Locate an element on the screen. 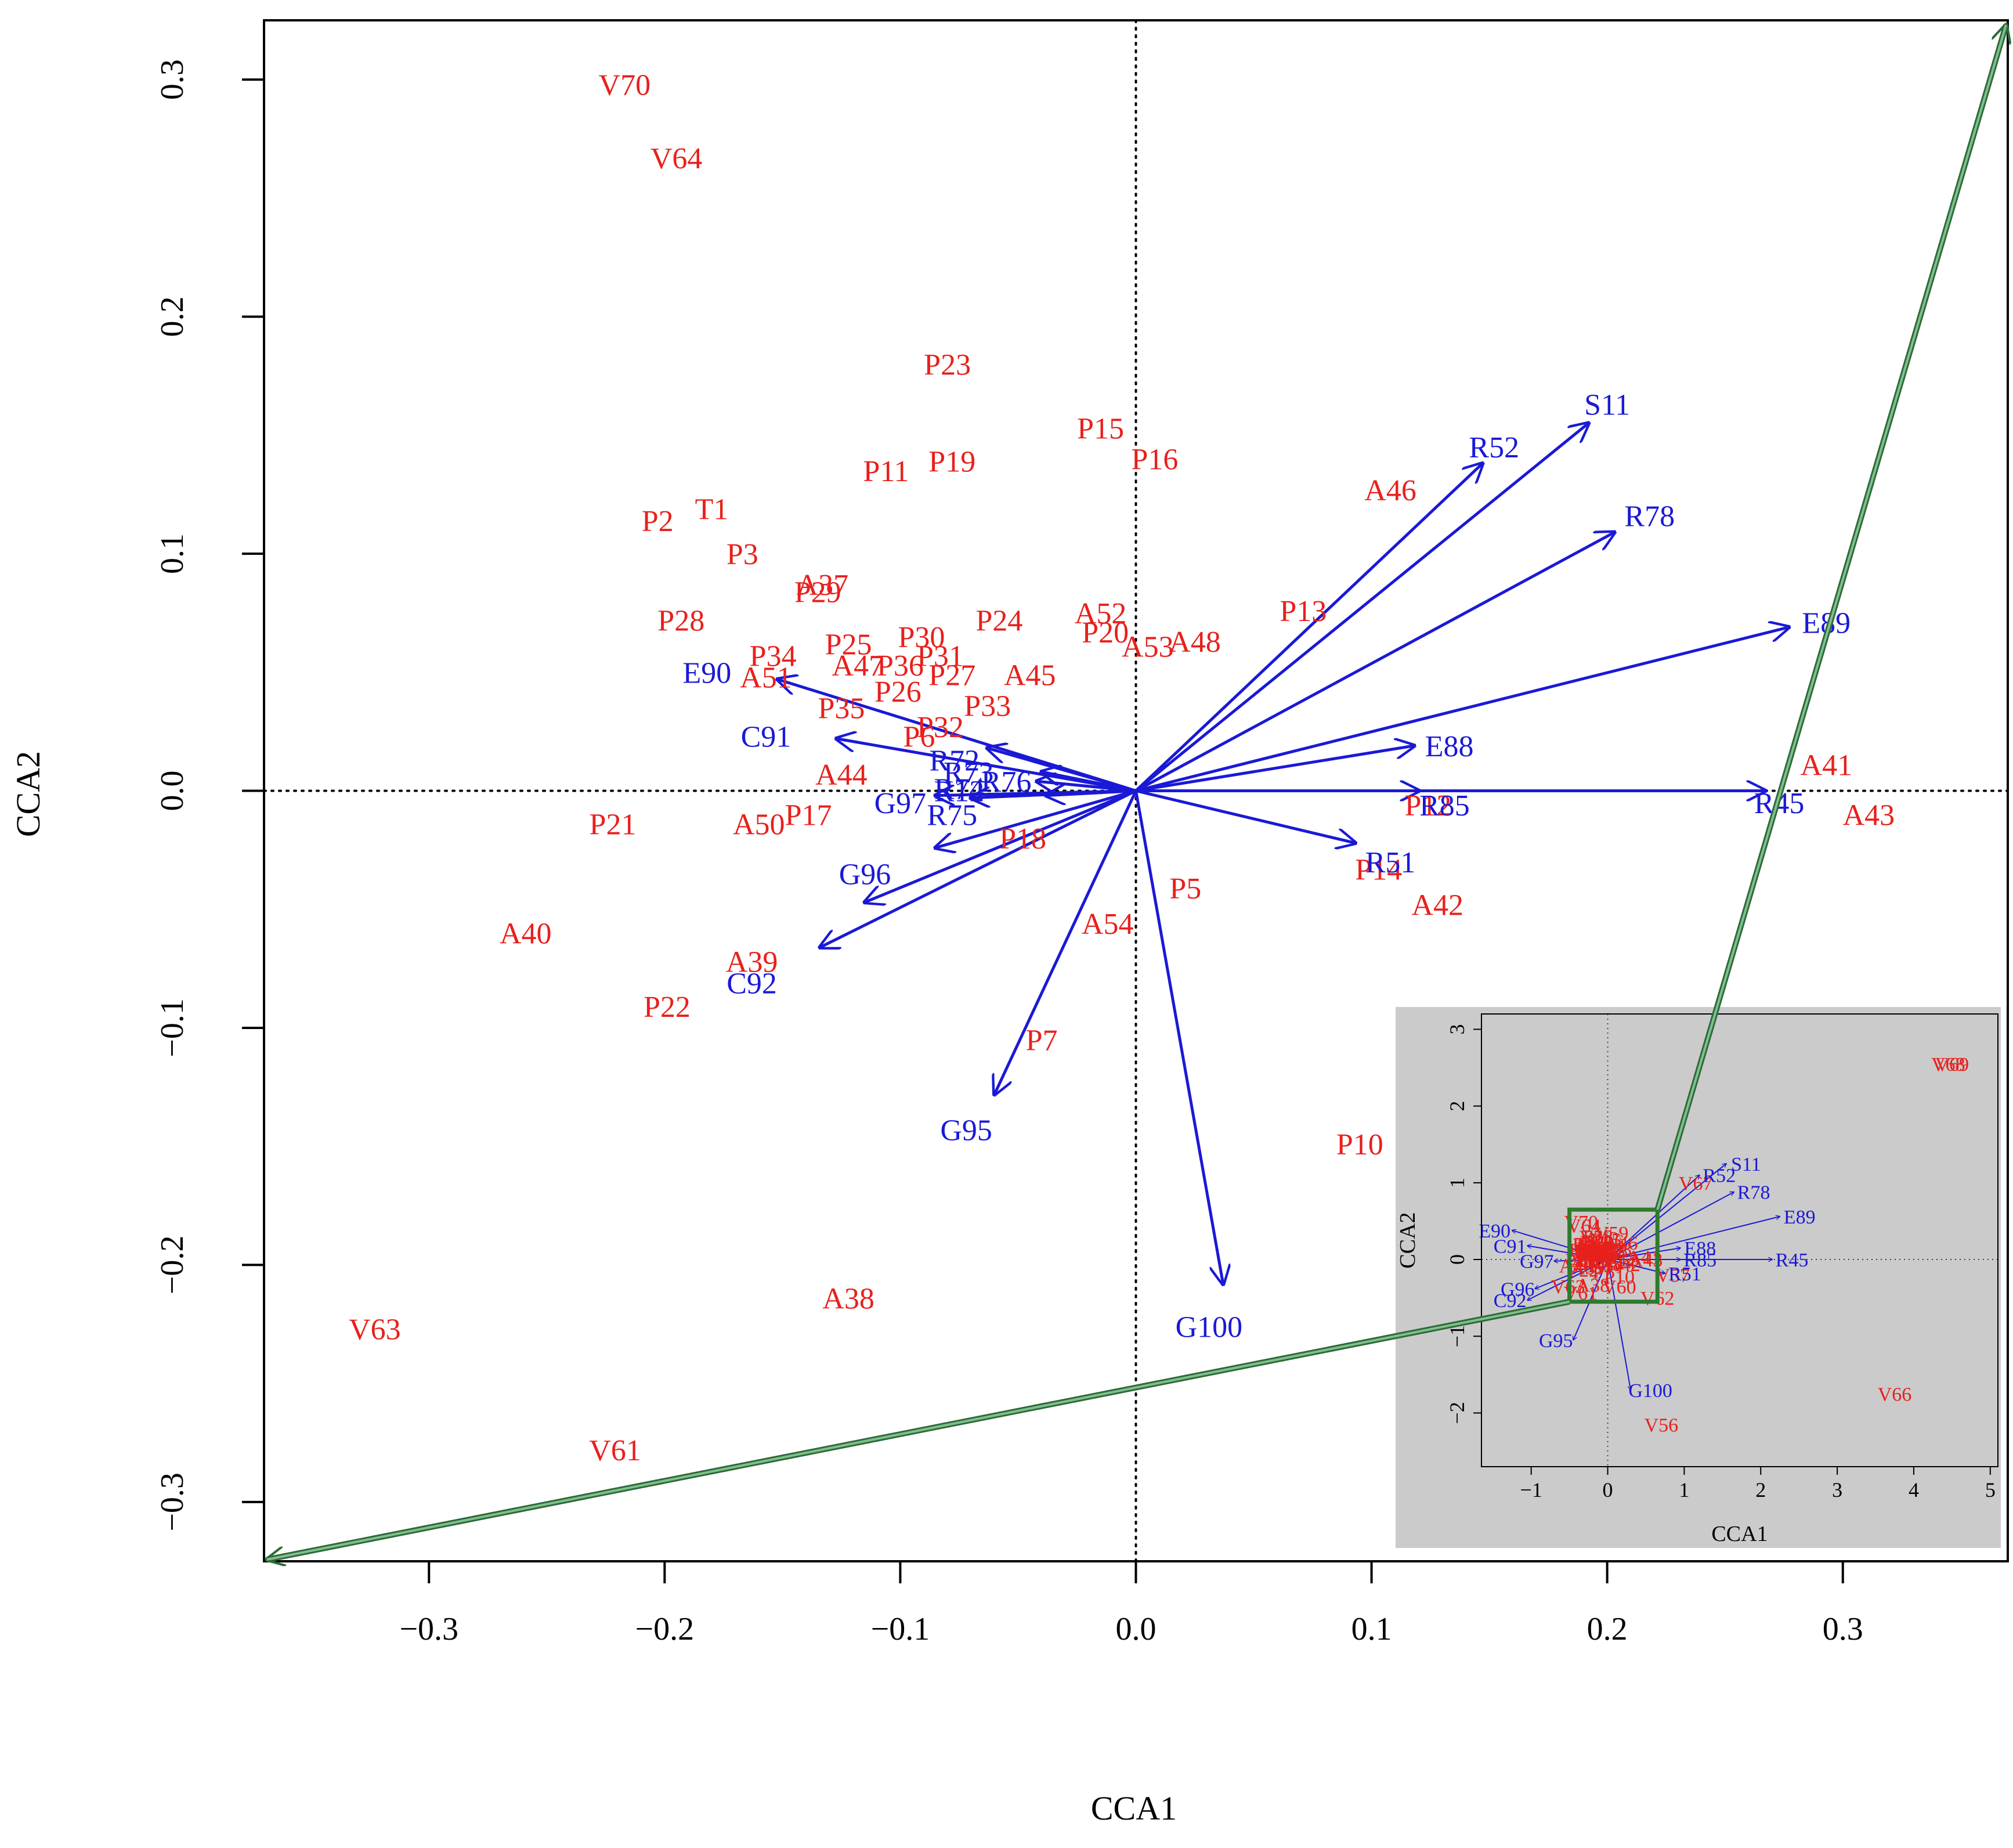 The image size is (2013, 1848). variable-label-r52: R52 is located at coordinates (1494, 447).